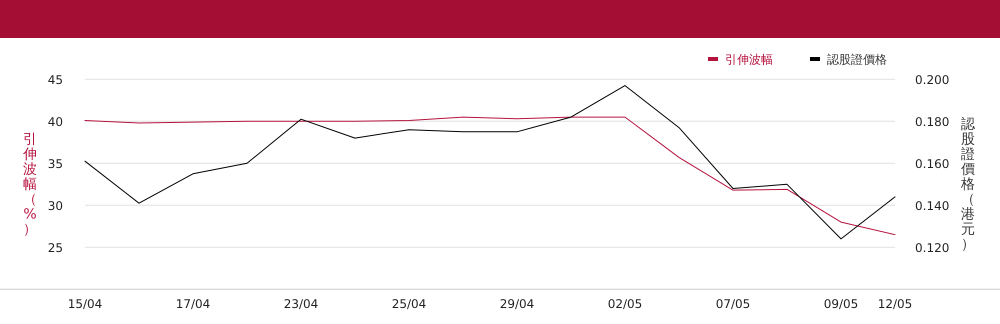 This screenshot has height=324, width=1000. I want to click on y2-tick-label: 0.200, so click(932, 79).